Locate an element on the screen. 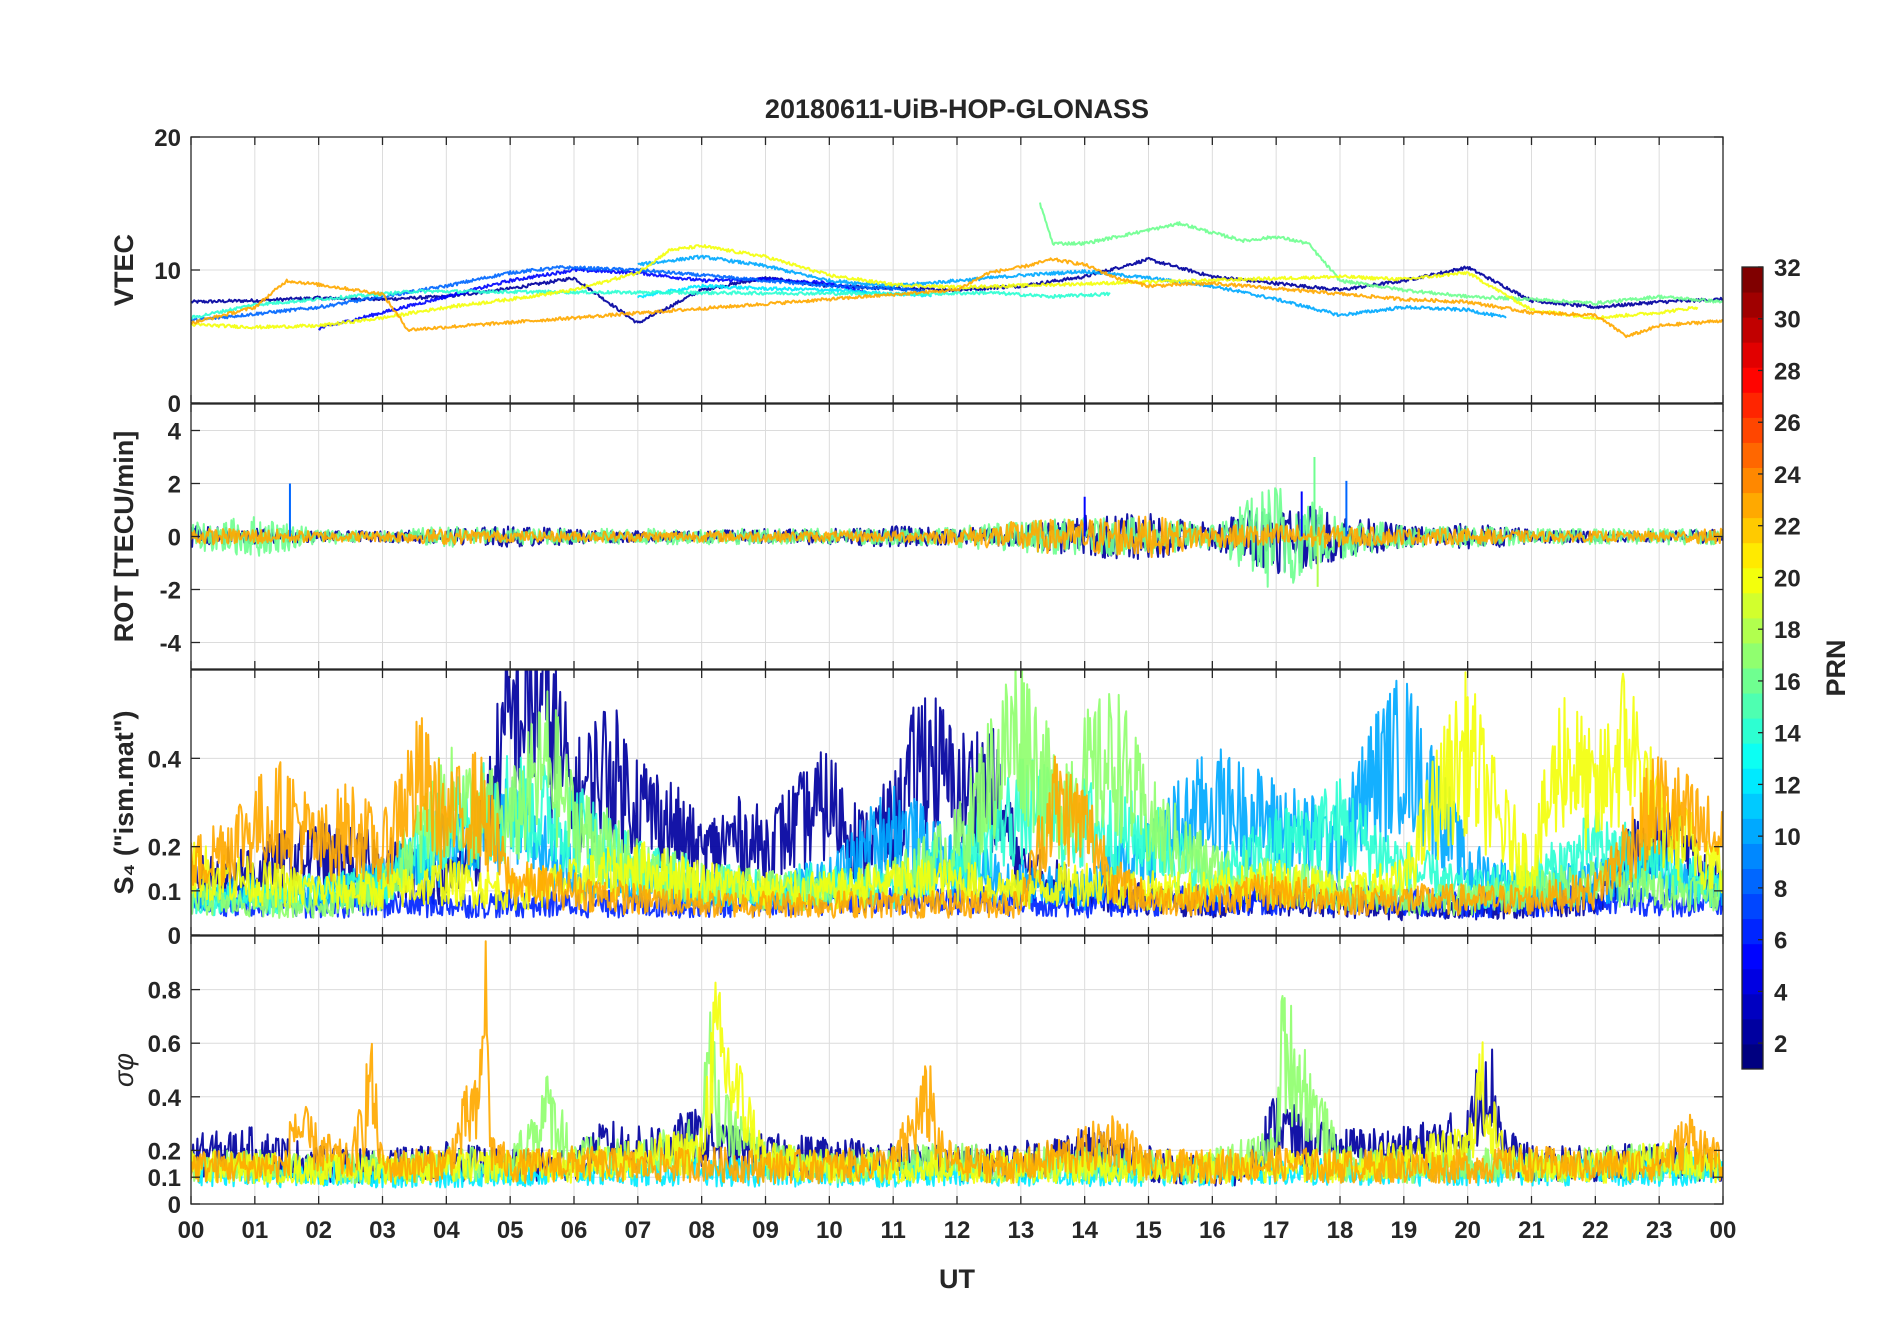 The width and height of the screenshot is (1902, 1335). colorbar-tick-label: 4 is located at coordinates (1781, 992).